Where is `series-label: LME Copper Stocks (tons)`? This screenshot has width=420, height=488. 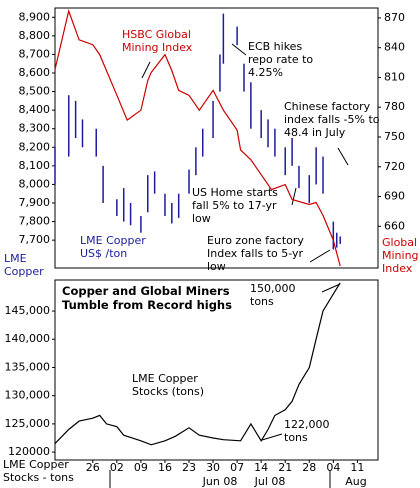 series-label: LME Copper Stocks (tons) is located at coordinates (168, 385).